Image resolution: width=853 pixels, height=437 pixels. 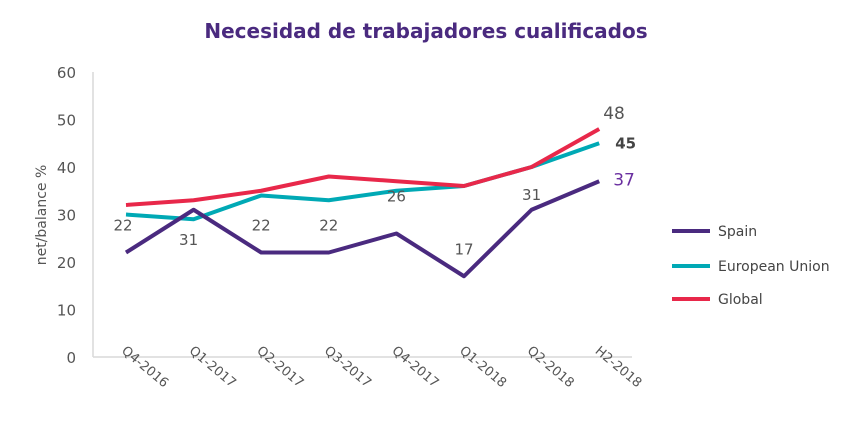 I want to click on data-label: 37, so click(x=624, y=180).